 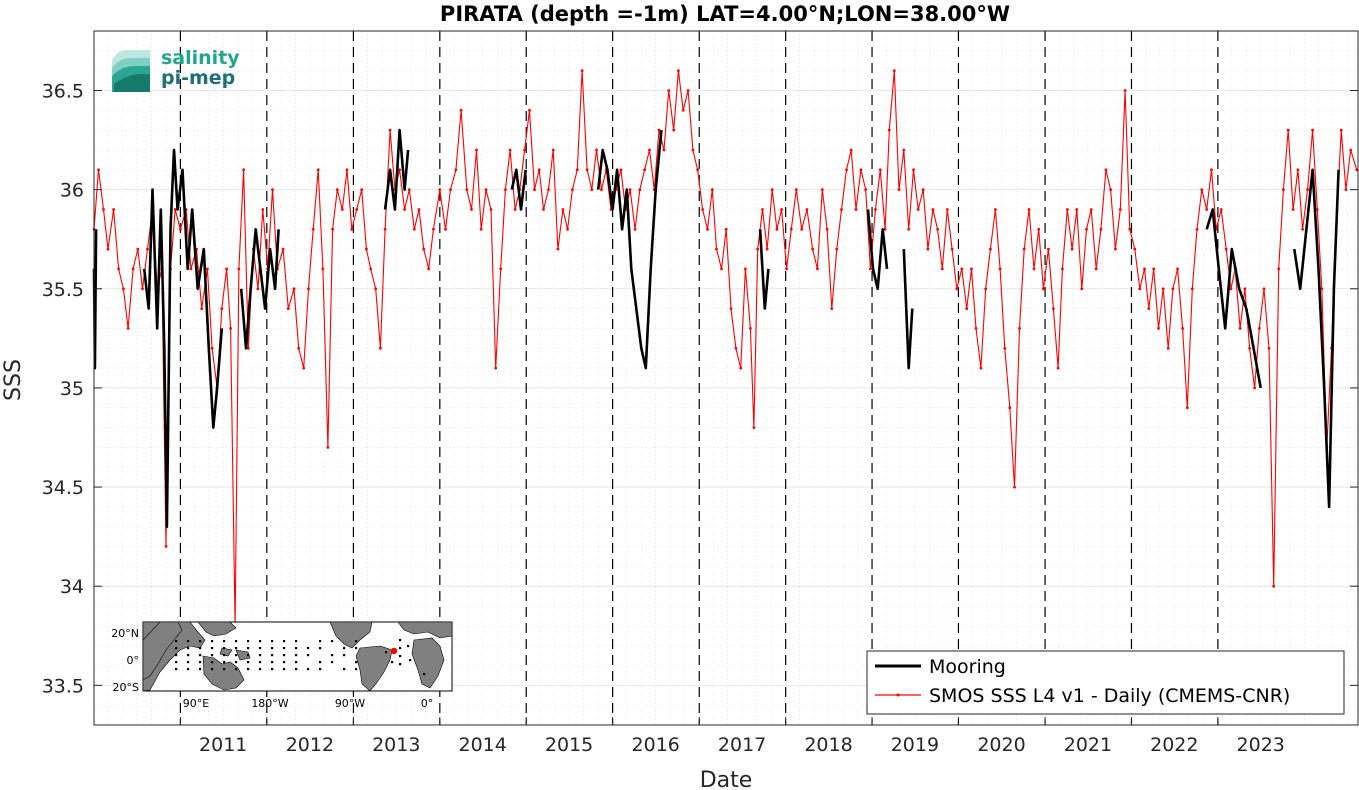 What do you see at coordinates (198, 78) in the screenshot?
I see `logo-line-2: pi-mep` at bounding box center [198, 78].